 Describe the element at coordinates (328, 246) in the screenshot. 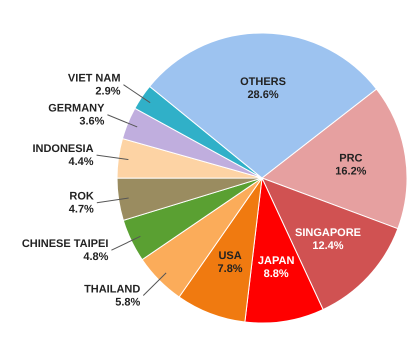

I see `data-label: 12.4%` at that location.